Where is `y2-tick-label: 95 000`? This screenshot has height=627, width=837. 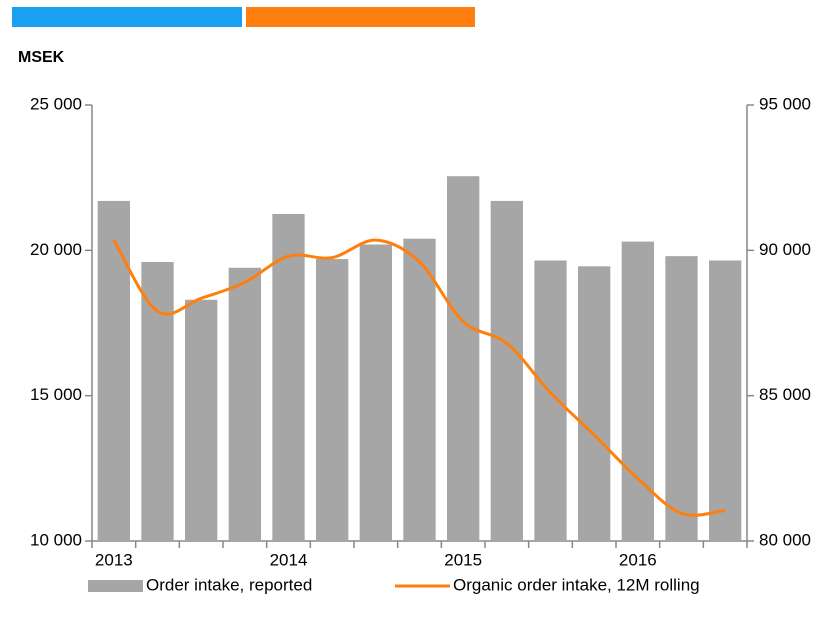
y2-tick-label: 95 000 is located at coordinates (785, 103).